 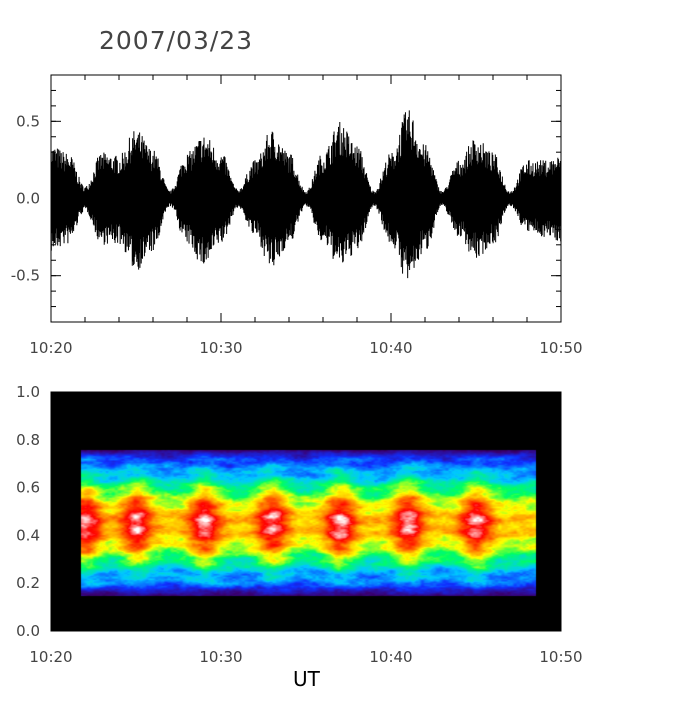 What do you see at coordinates (28, 440) in the screenshot?
I see `y-tick-label: 0.8` at bounding box center [28, 440].